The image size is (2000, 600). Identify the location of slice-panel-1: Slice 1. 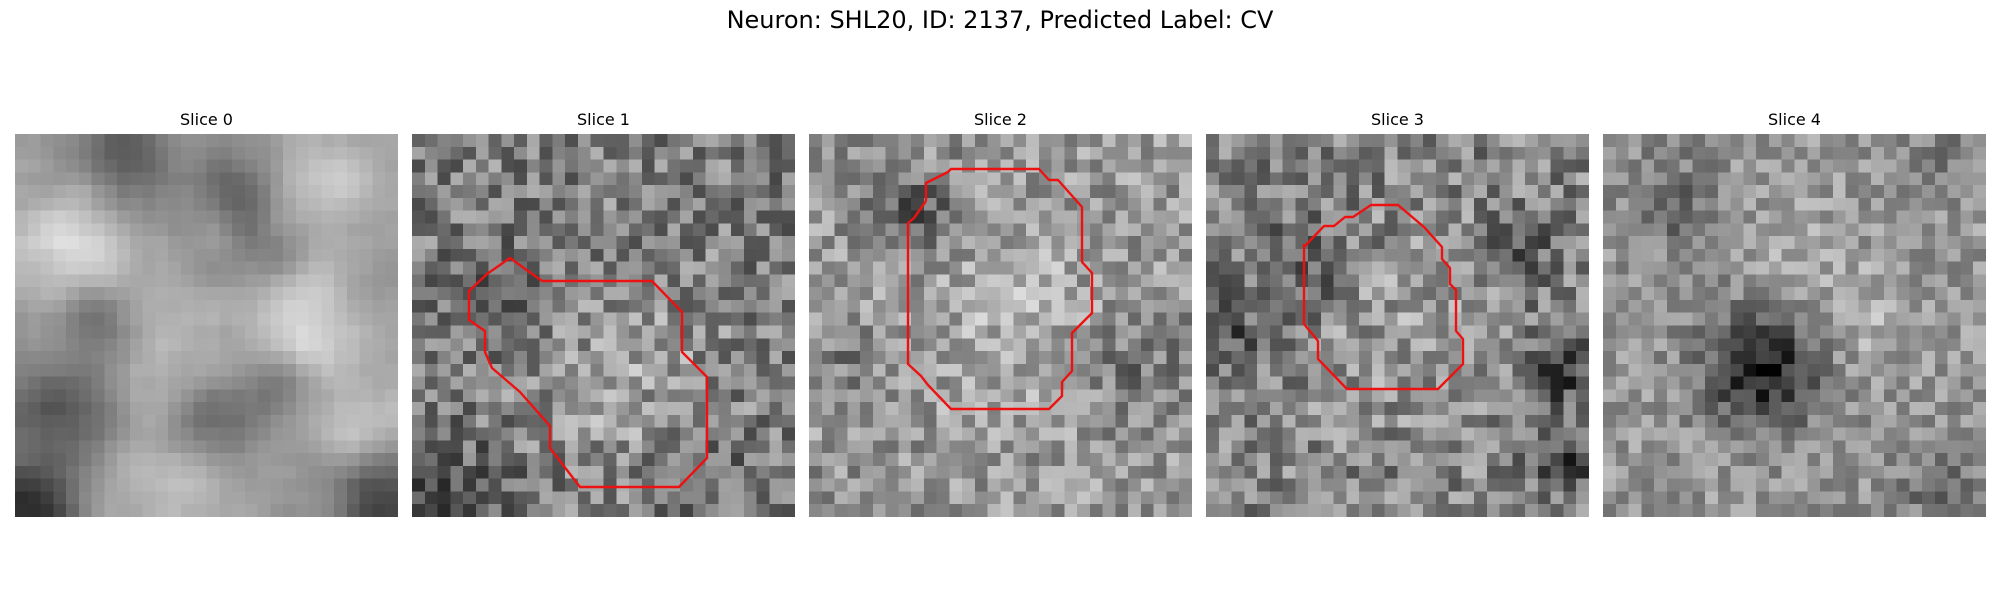
(603, 311).